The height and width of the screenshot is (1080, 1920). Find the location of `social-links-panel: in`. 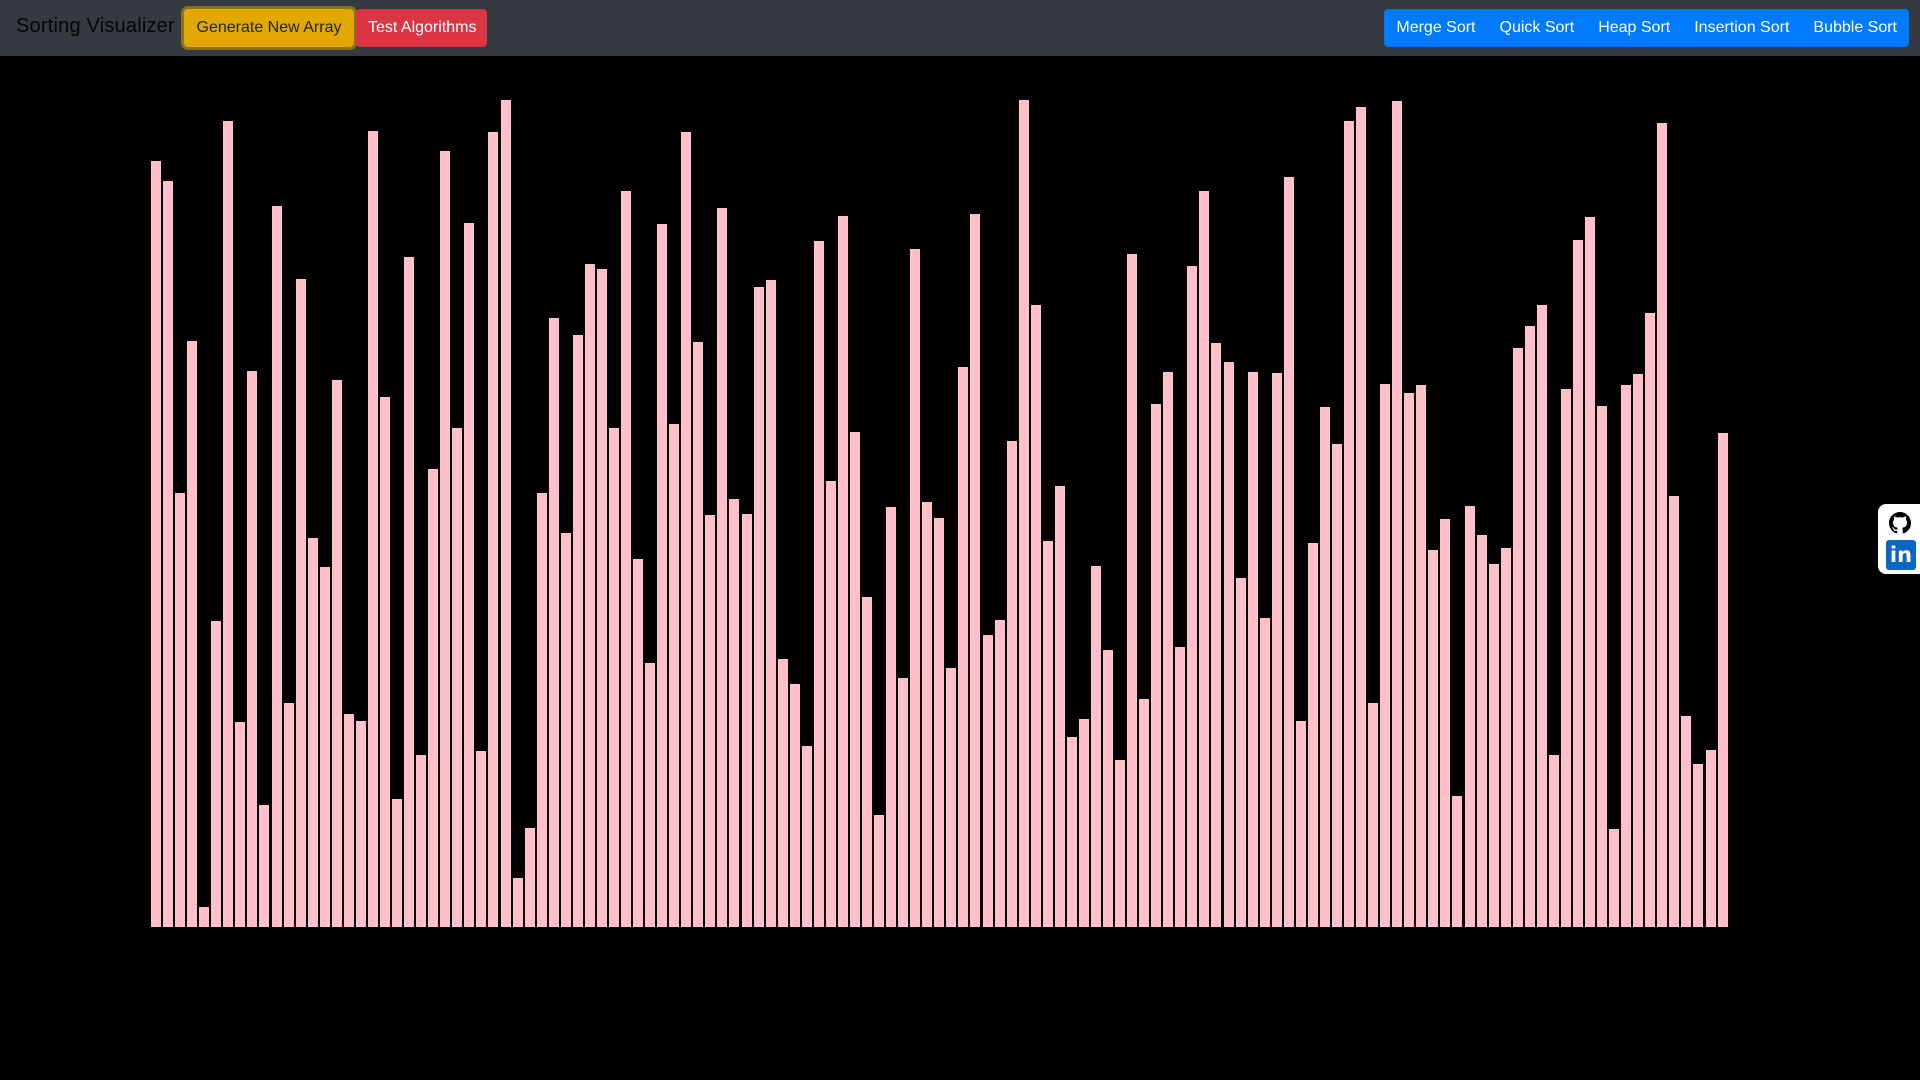

social-links-panel: in is located at coordinates (1899, 539).